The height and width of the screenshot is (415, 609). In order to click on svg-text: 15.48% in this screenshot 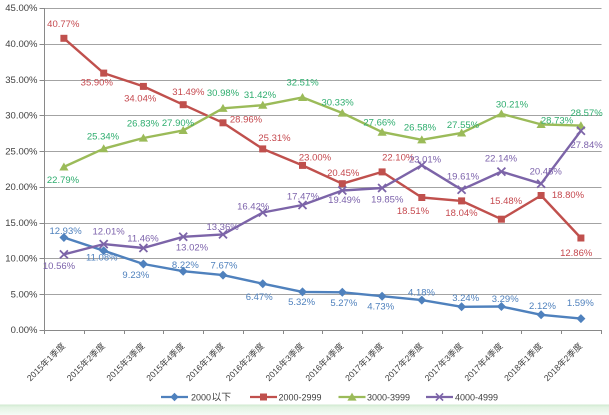, I will do `click(506, 201)`.